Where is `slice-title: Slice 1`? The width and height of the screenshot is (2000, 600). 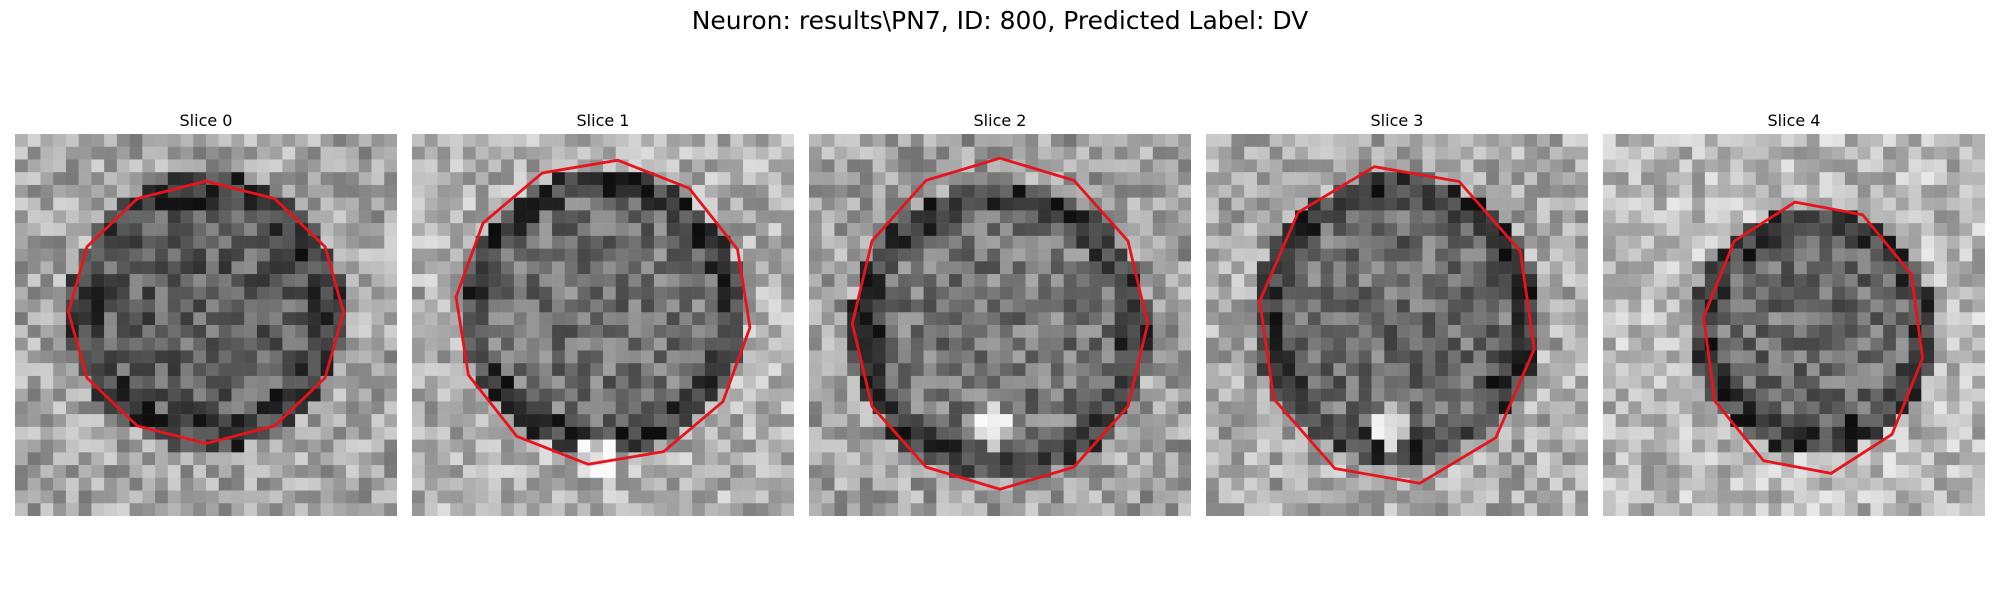 slice-title: Slice 1 is located at coordinates (603, 120).